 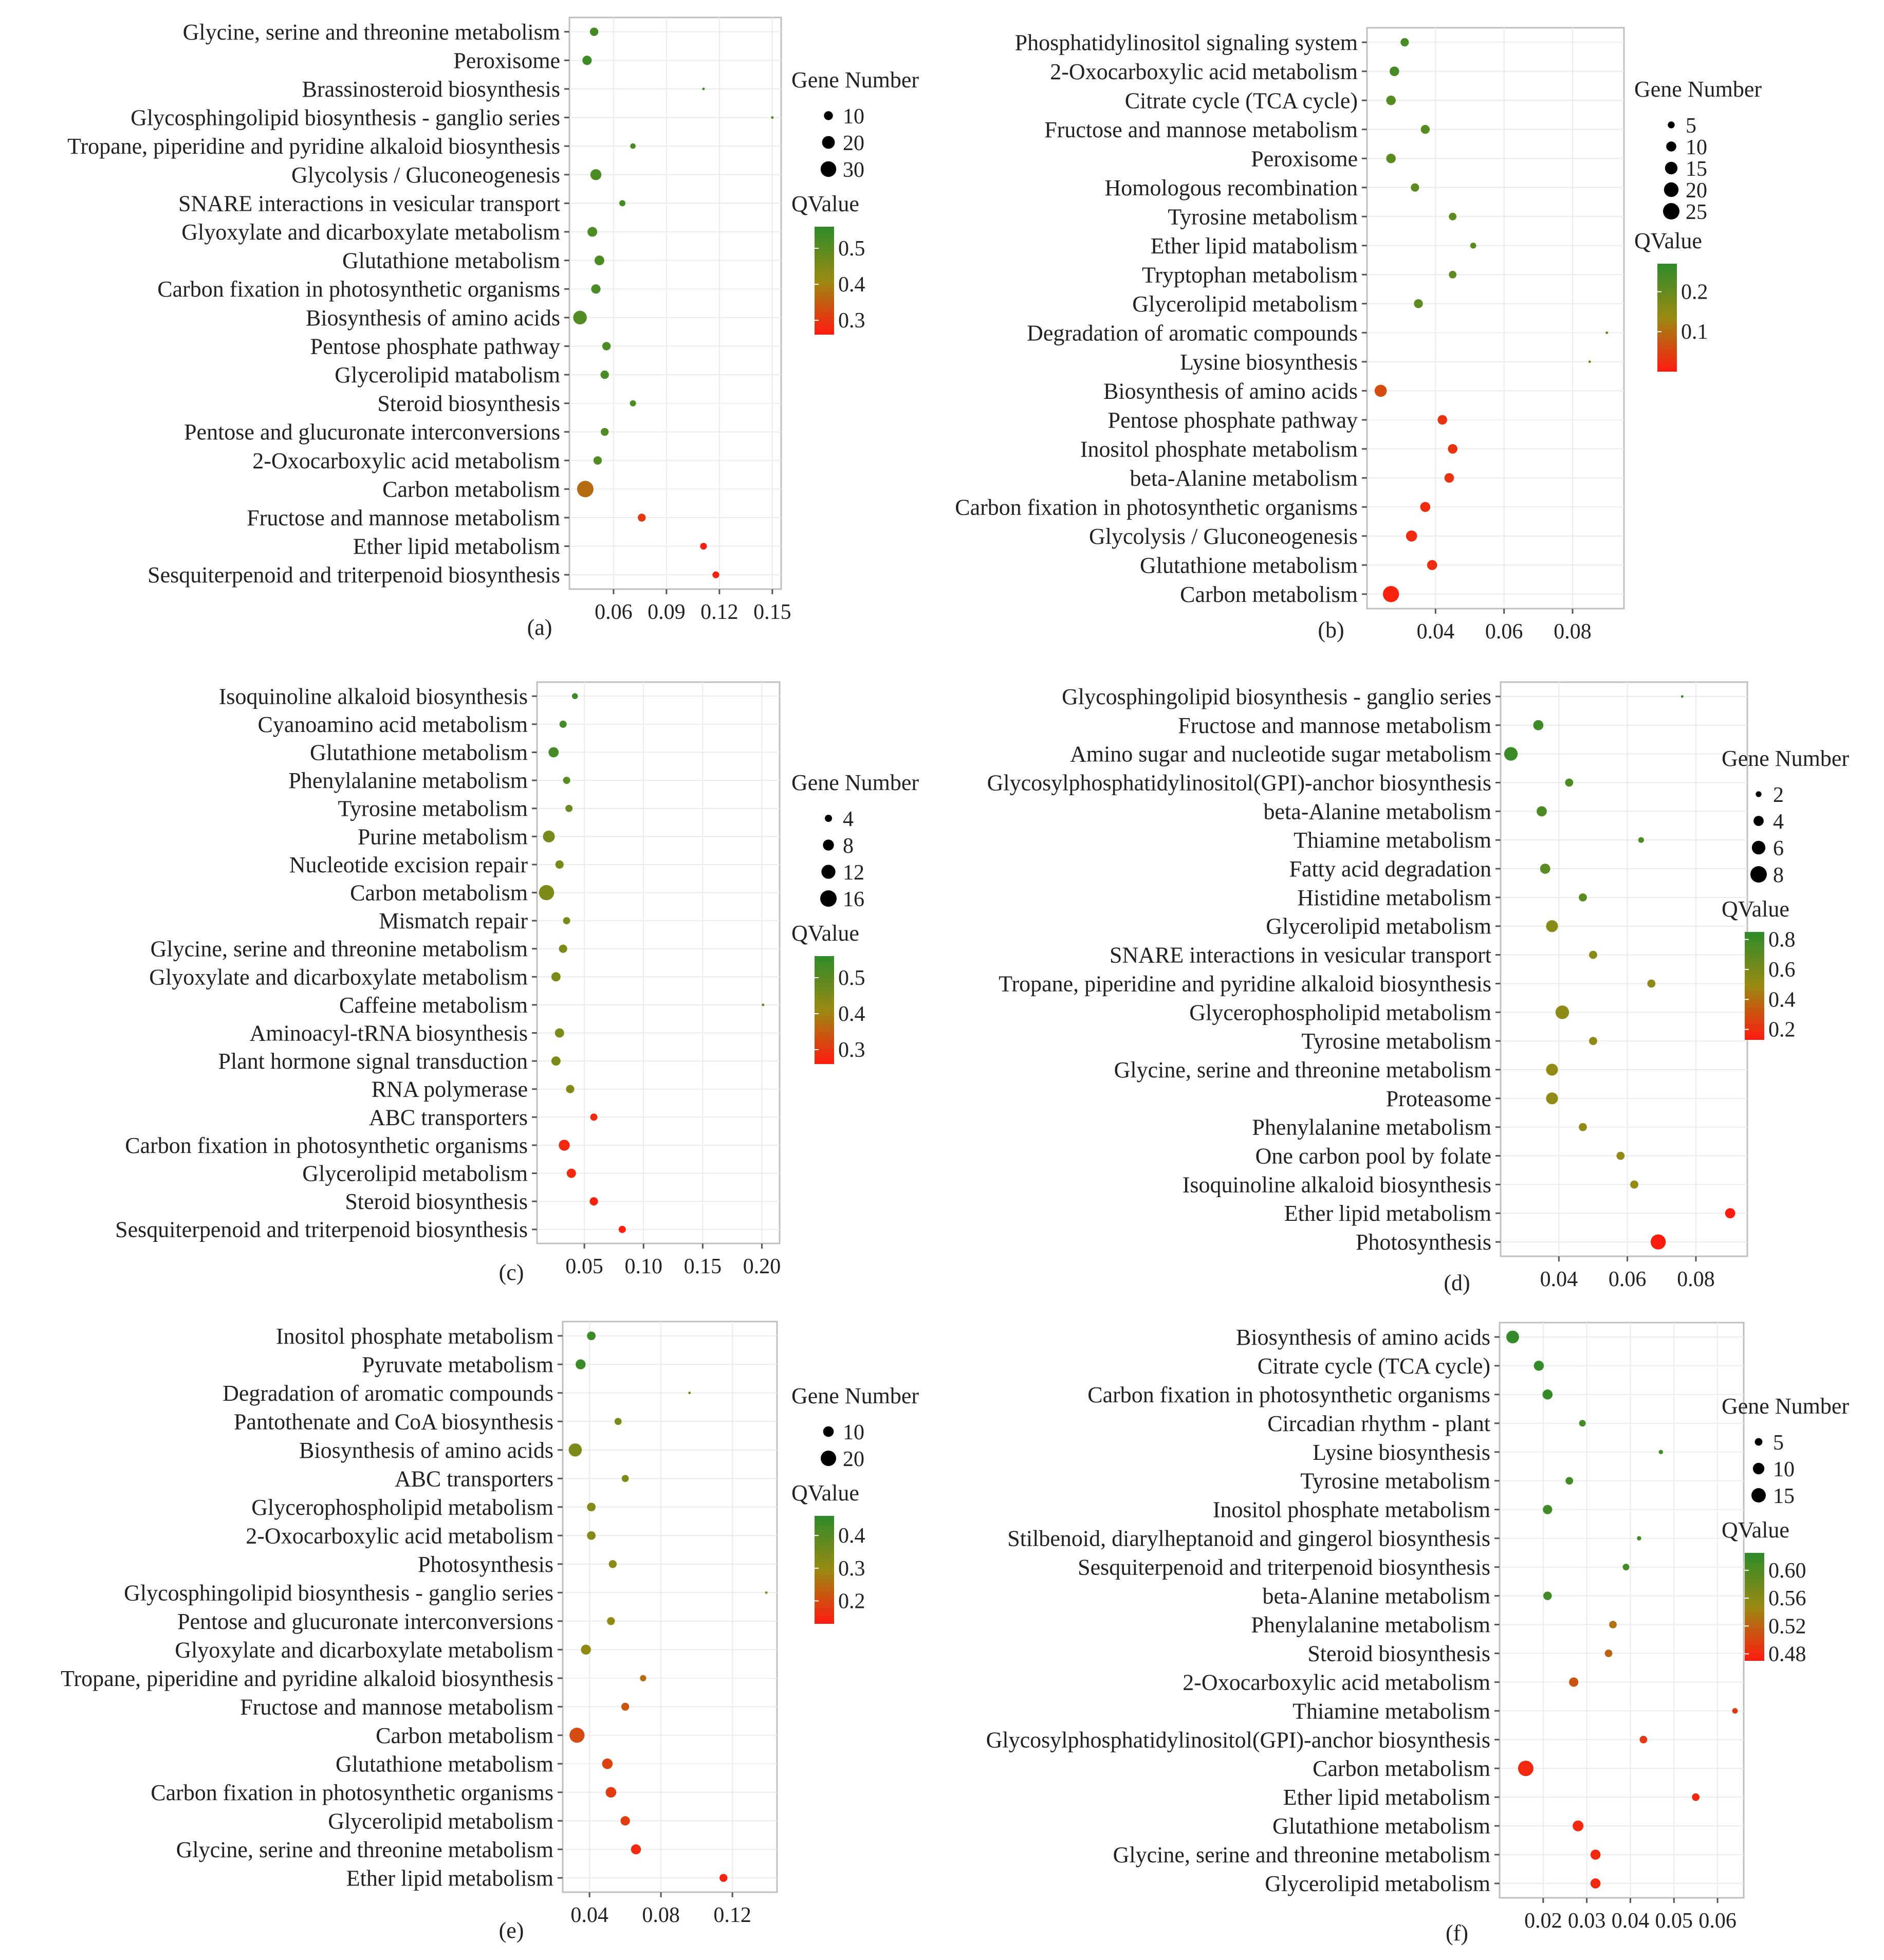 What do you see at coordinates (448, 1117) in the screenshot?
I see `pathway-label: ABC transporters` at bounding box center [448, 1117].